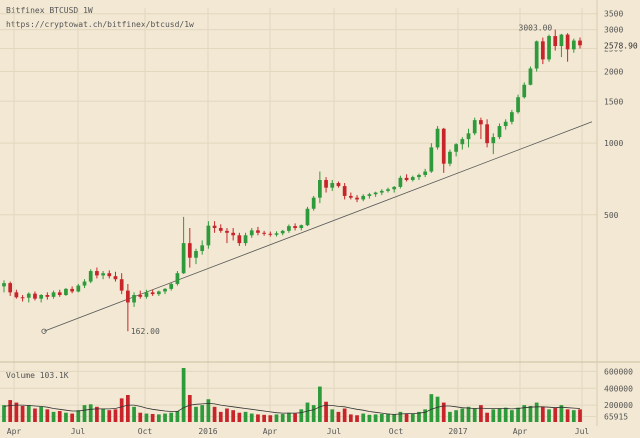  I want to click on price-axis-tick-label: 500, so click(611, 215).